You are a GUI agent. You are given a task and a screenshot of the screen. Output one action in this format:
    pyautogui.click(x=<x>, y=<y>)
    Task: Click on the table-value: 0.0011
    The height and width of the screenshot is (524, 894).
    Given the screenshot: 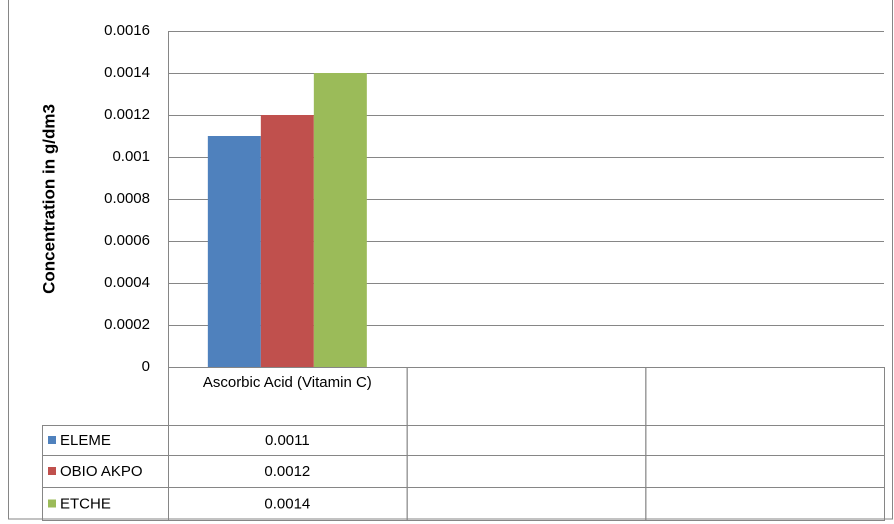 What is the action you would take?
    pyautogui.click(x=287, y=440)
    